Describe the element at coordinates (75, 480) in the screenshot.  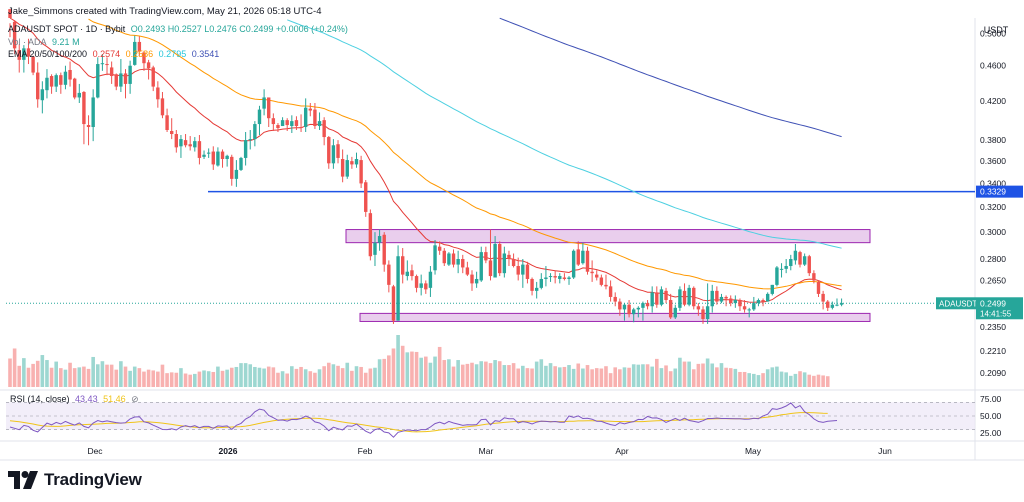
I see `tradingview-logo: TradingView` at that location.